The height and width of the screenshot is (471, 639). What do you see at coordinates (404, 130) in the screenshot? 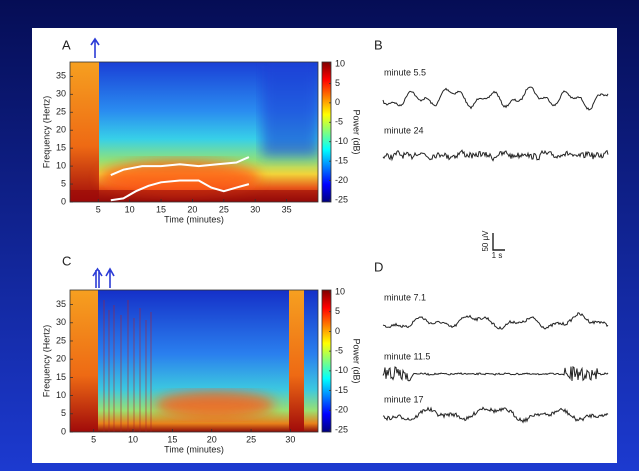
I see `trace-label: minute 24` at bounding box center [404, 130].